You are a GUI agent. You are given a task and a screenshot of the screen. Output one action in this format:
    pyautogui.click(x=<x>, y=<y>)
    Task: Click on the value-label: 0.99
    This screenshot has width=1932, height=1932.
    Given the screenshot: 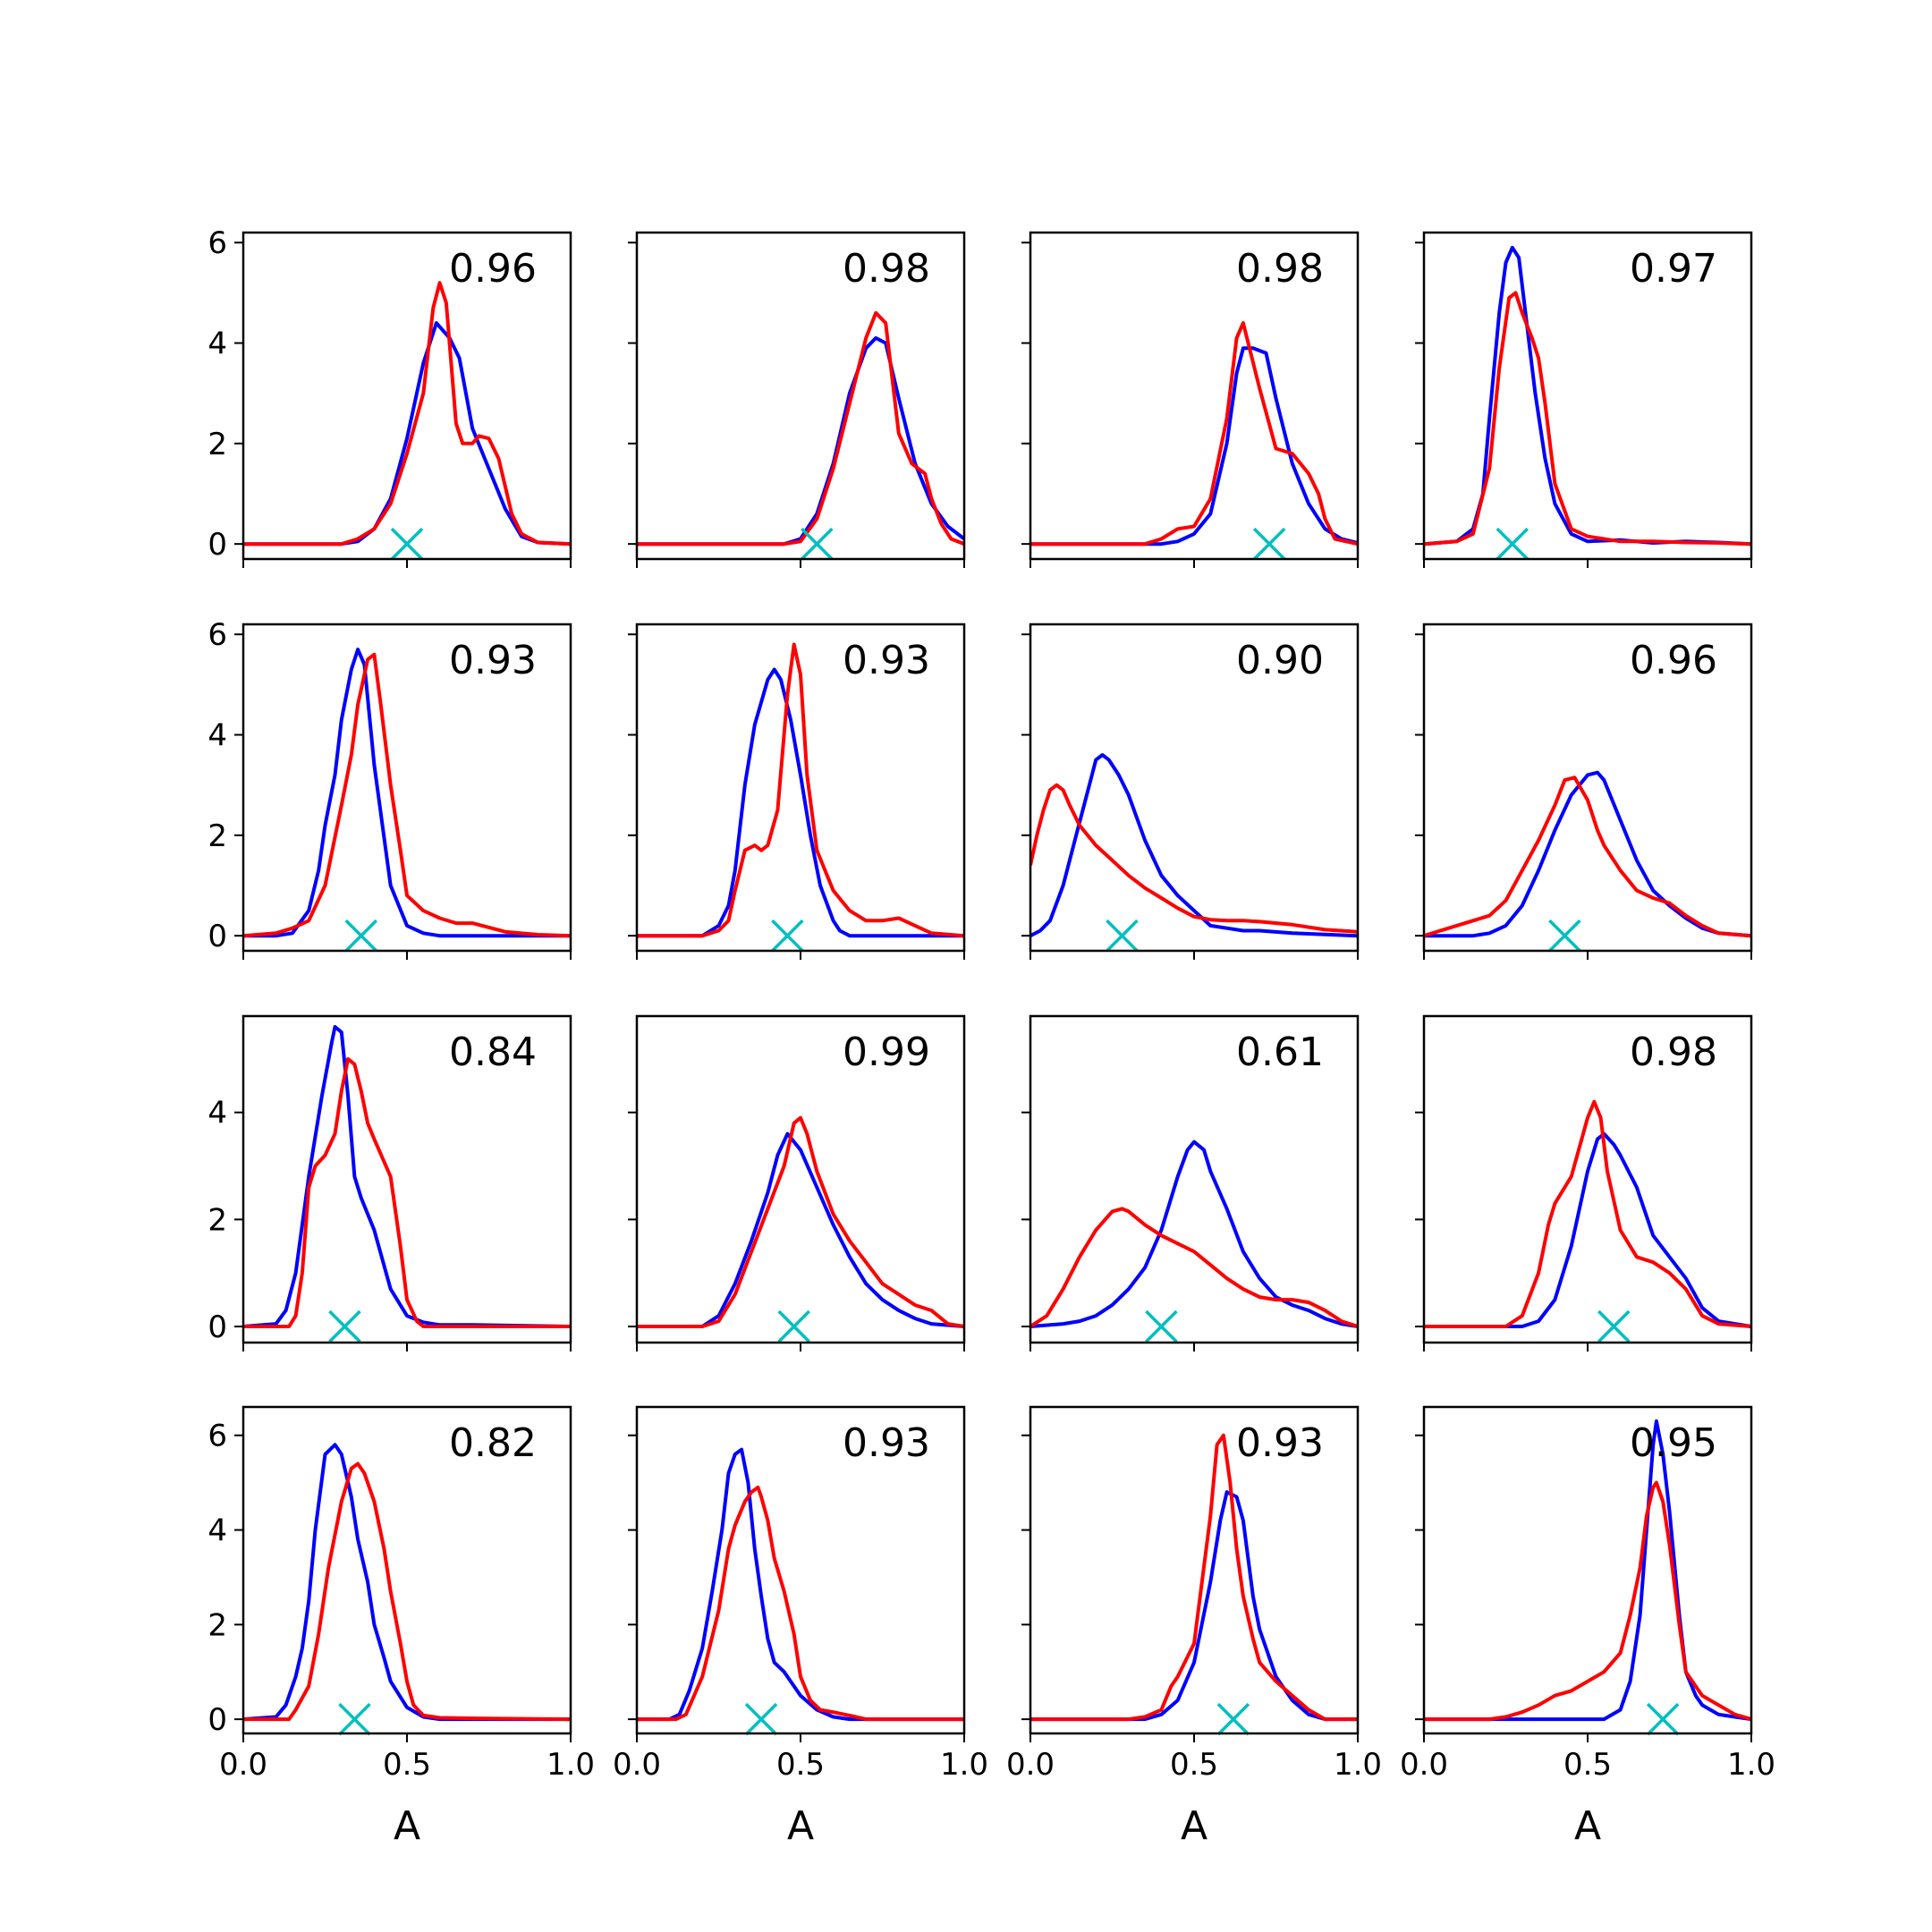 What is the action you would take?
    pyautogui.click(x=886, y=1052)
    